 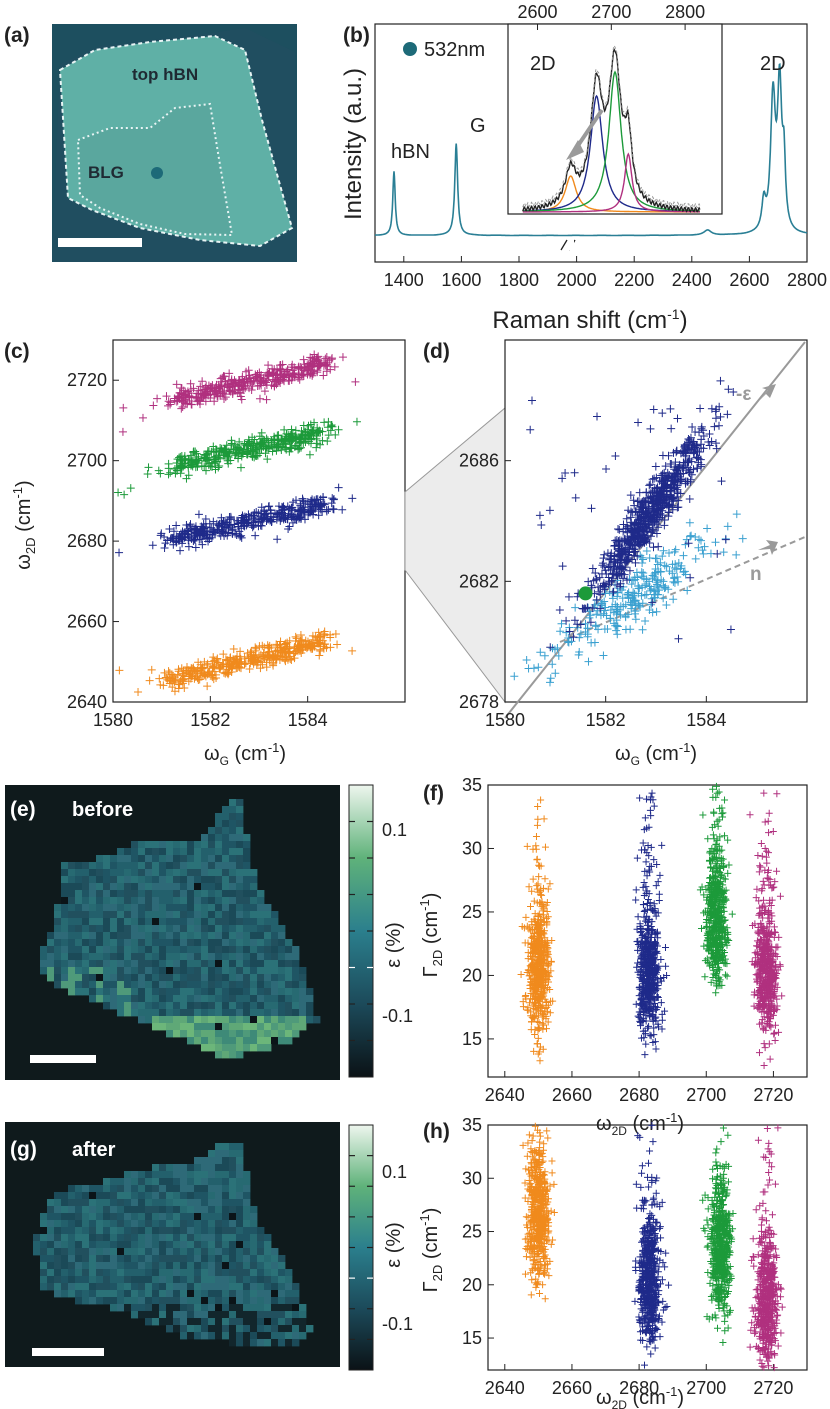 I want to click on inset-tick-labels: 2600 2700 2800, so click(x=611, y=16).